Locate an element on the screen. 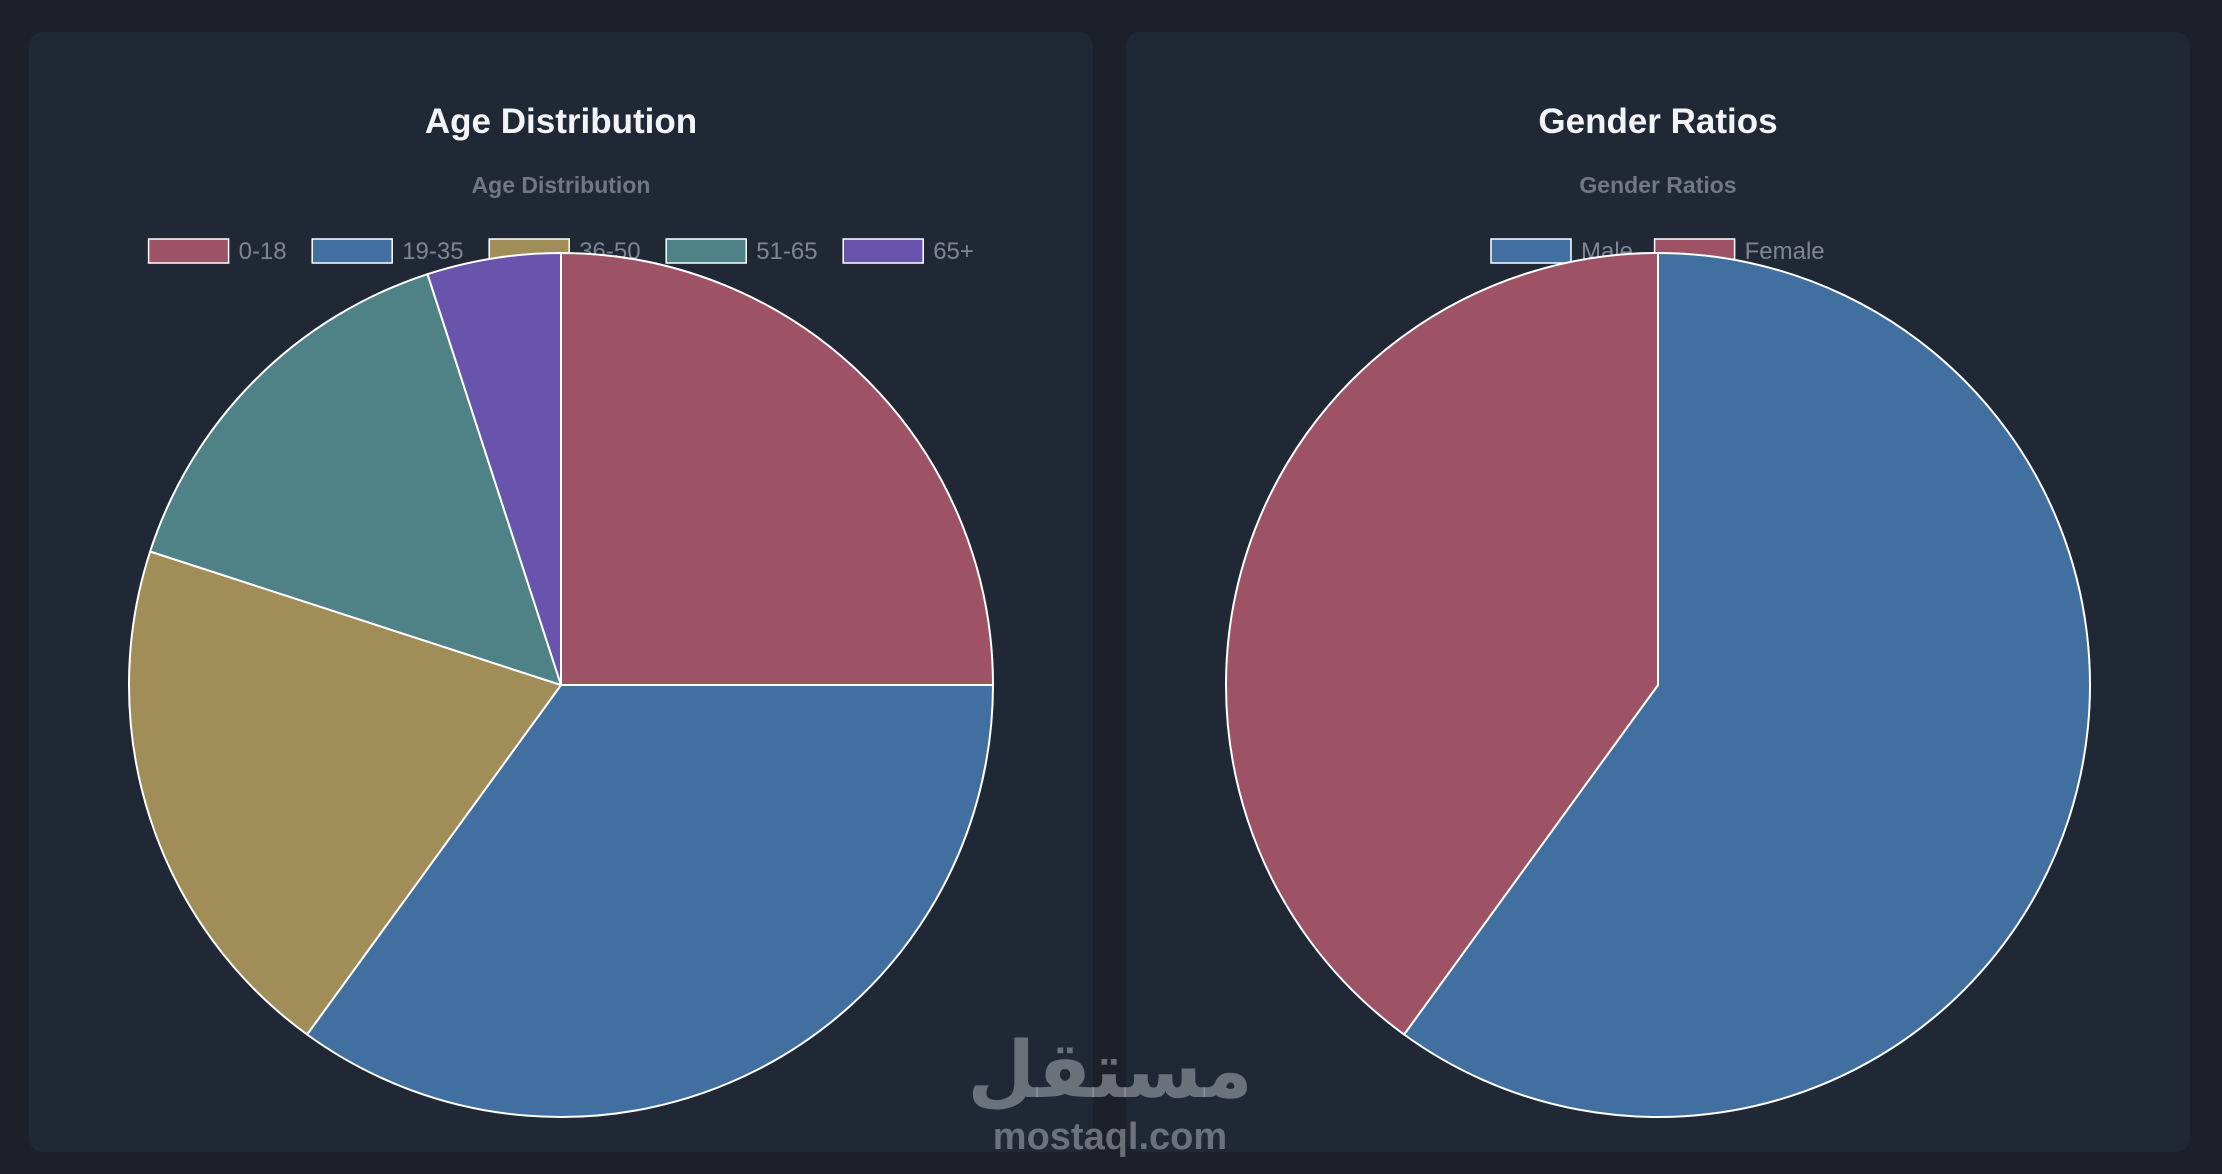 Image resolution: width=2222 pixels, height=1174 pixels. gender-ratios-legend-label-female: Female is located at coordinates (1785, 251).